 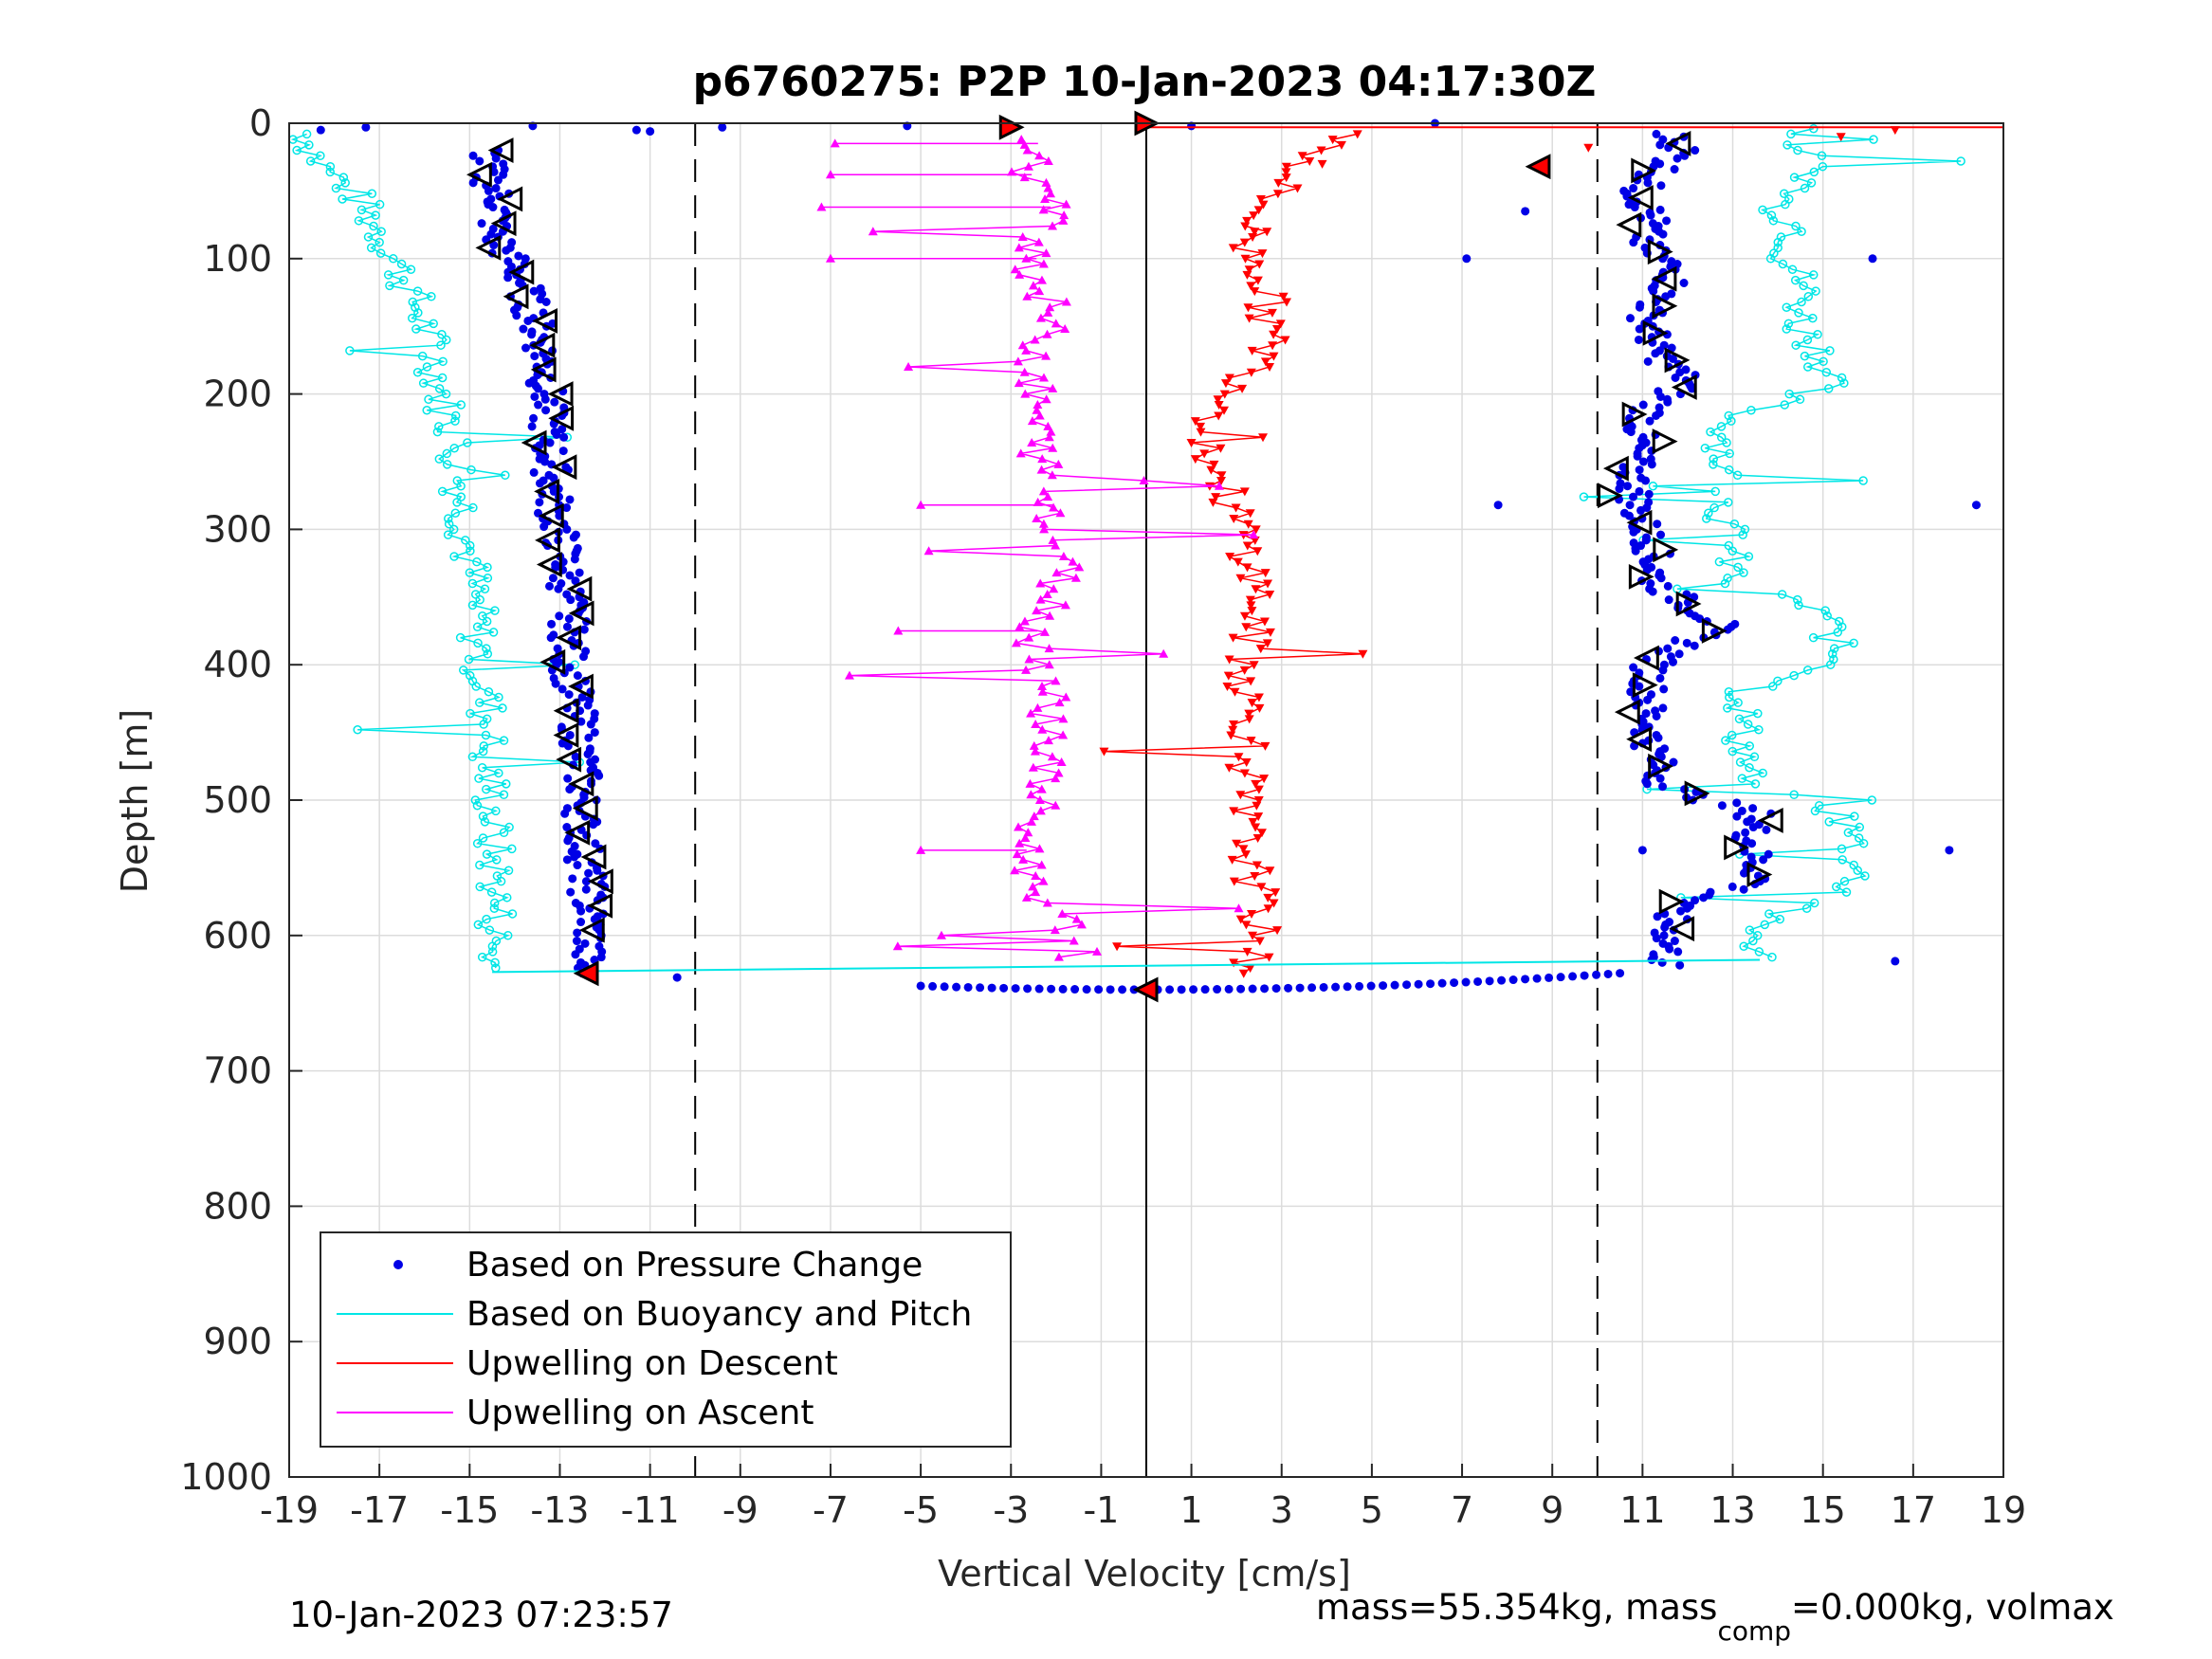 I want to click on x-tick-label: -1, so click(x=1101, y=1510).